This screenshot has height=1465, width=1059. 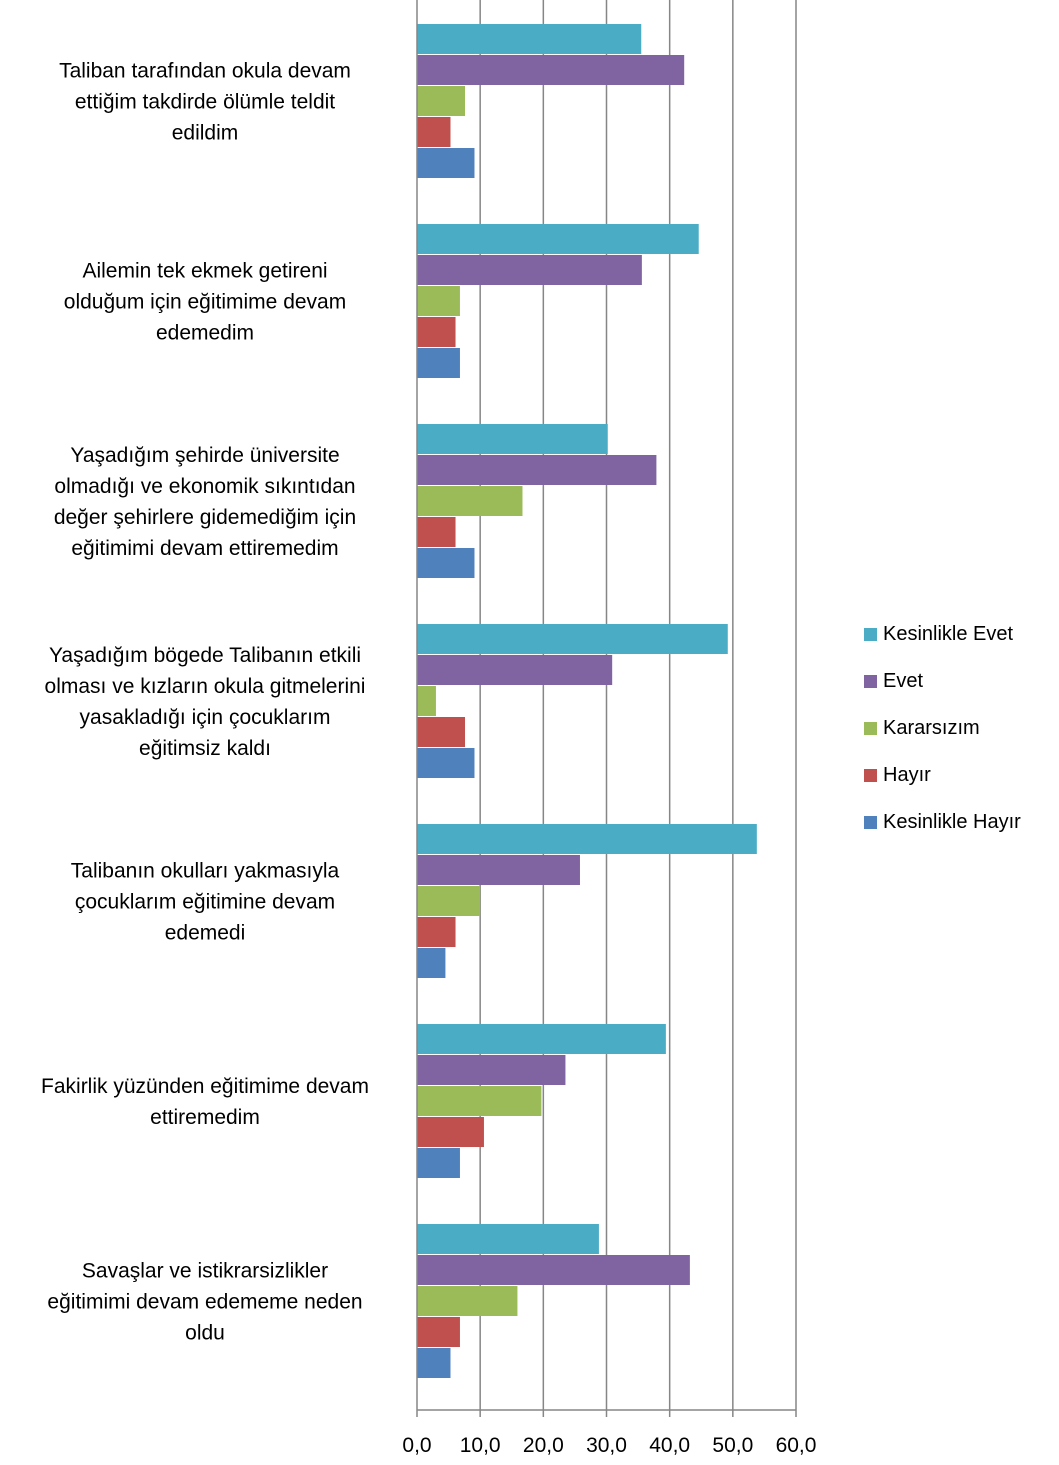 What do you see at coordinates (205, 933) in the screenshot?
I see `category-label-line: edemedi` at bounding box center [205, 933].